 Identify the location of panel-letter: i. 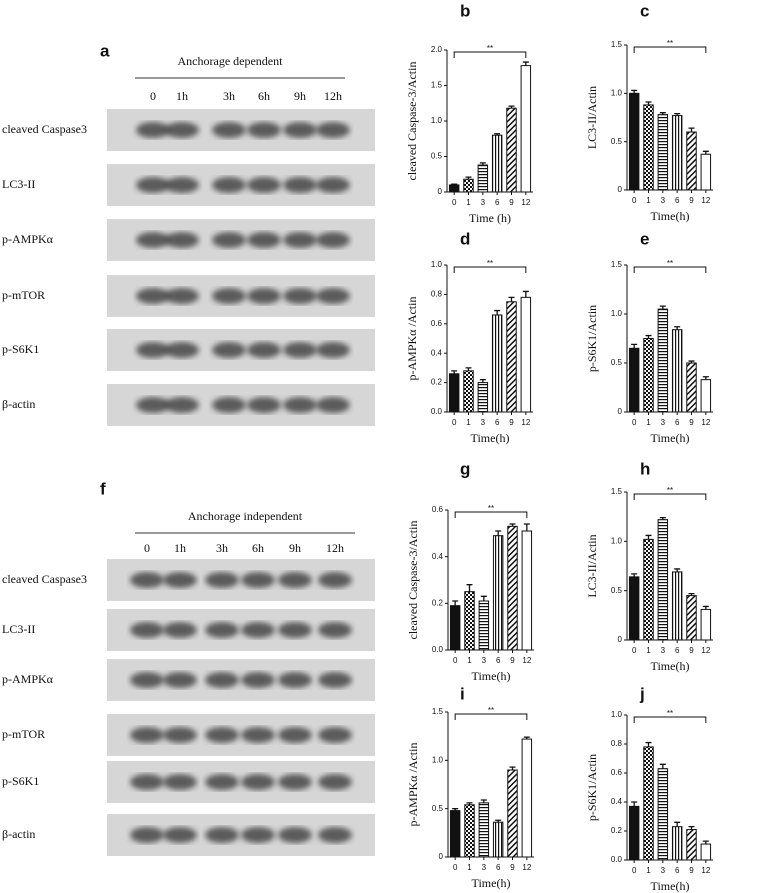
(462, 693).